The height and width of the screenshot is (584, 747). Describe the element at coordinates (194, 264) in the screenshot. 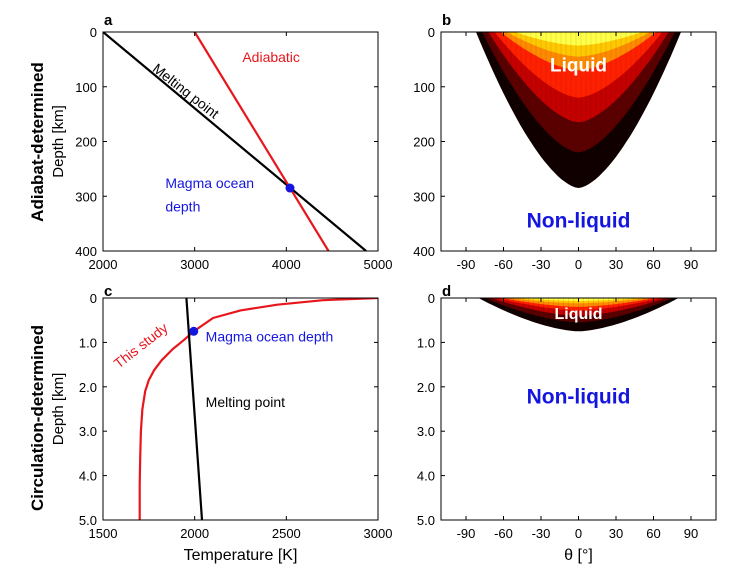

I see `a-xtick-label: 3000` at that location.